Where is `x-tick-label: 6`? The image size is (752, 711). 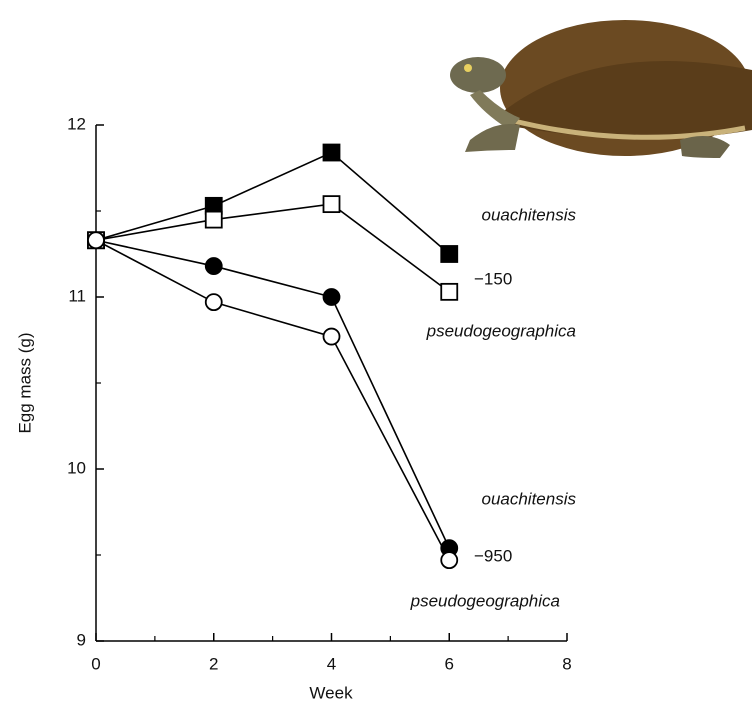
x-tick-label: 6 is located at coordinates (449, 663).